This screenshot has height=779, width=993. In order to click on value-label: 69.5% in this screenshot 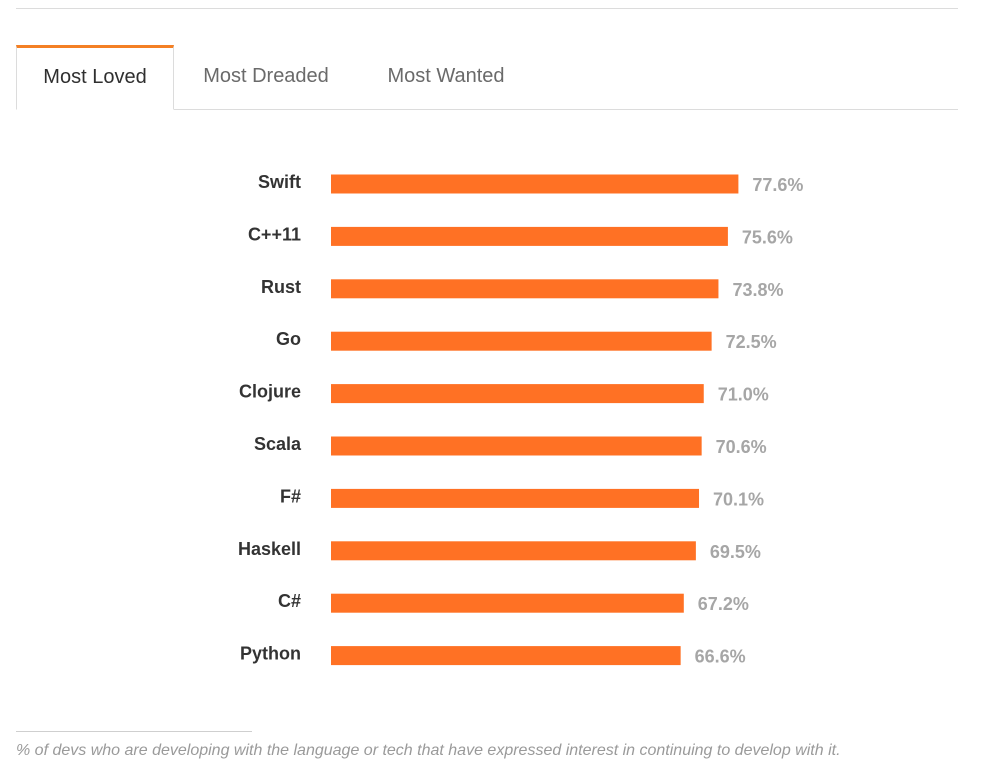, I will do `click(735, 552)`.